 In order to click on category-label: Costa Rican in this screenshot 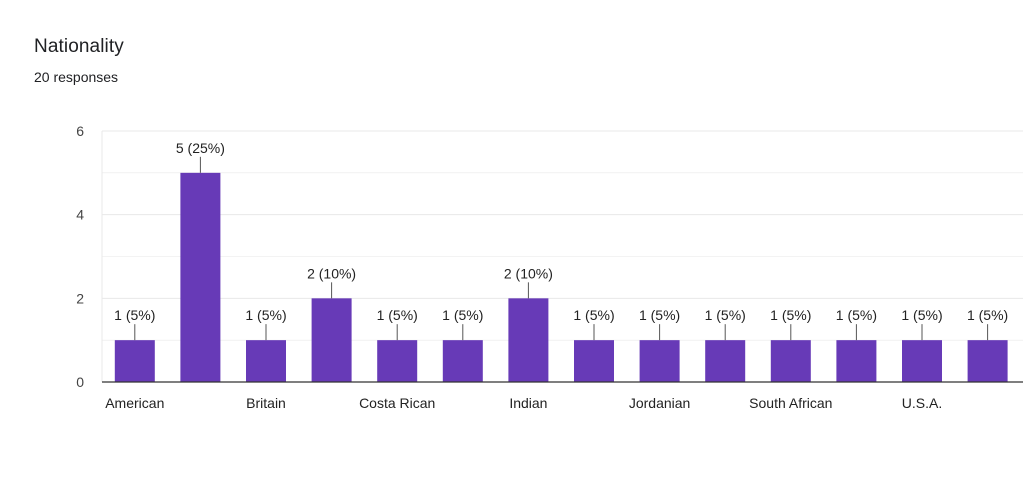, I will do `click(397, 403)`.